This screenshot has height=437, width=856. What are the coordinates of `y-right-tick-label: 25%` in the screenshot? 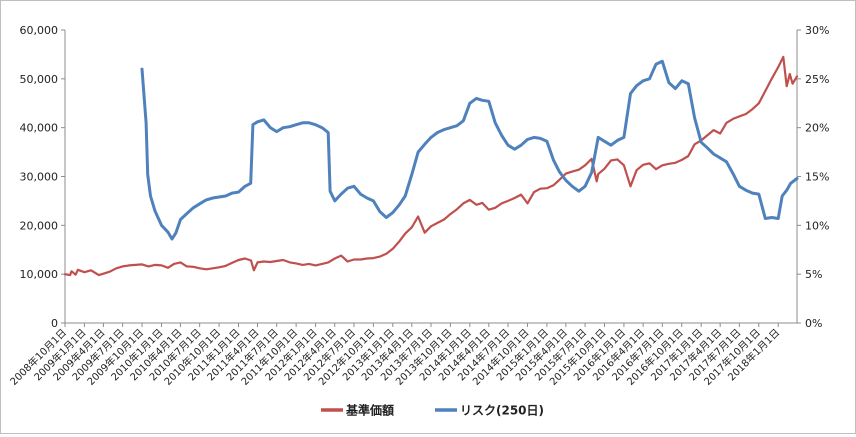 It's located at (817, 79).